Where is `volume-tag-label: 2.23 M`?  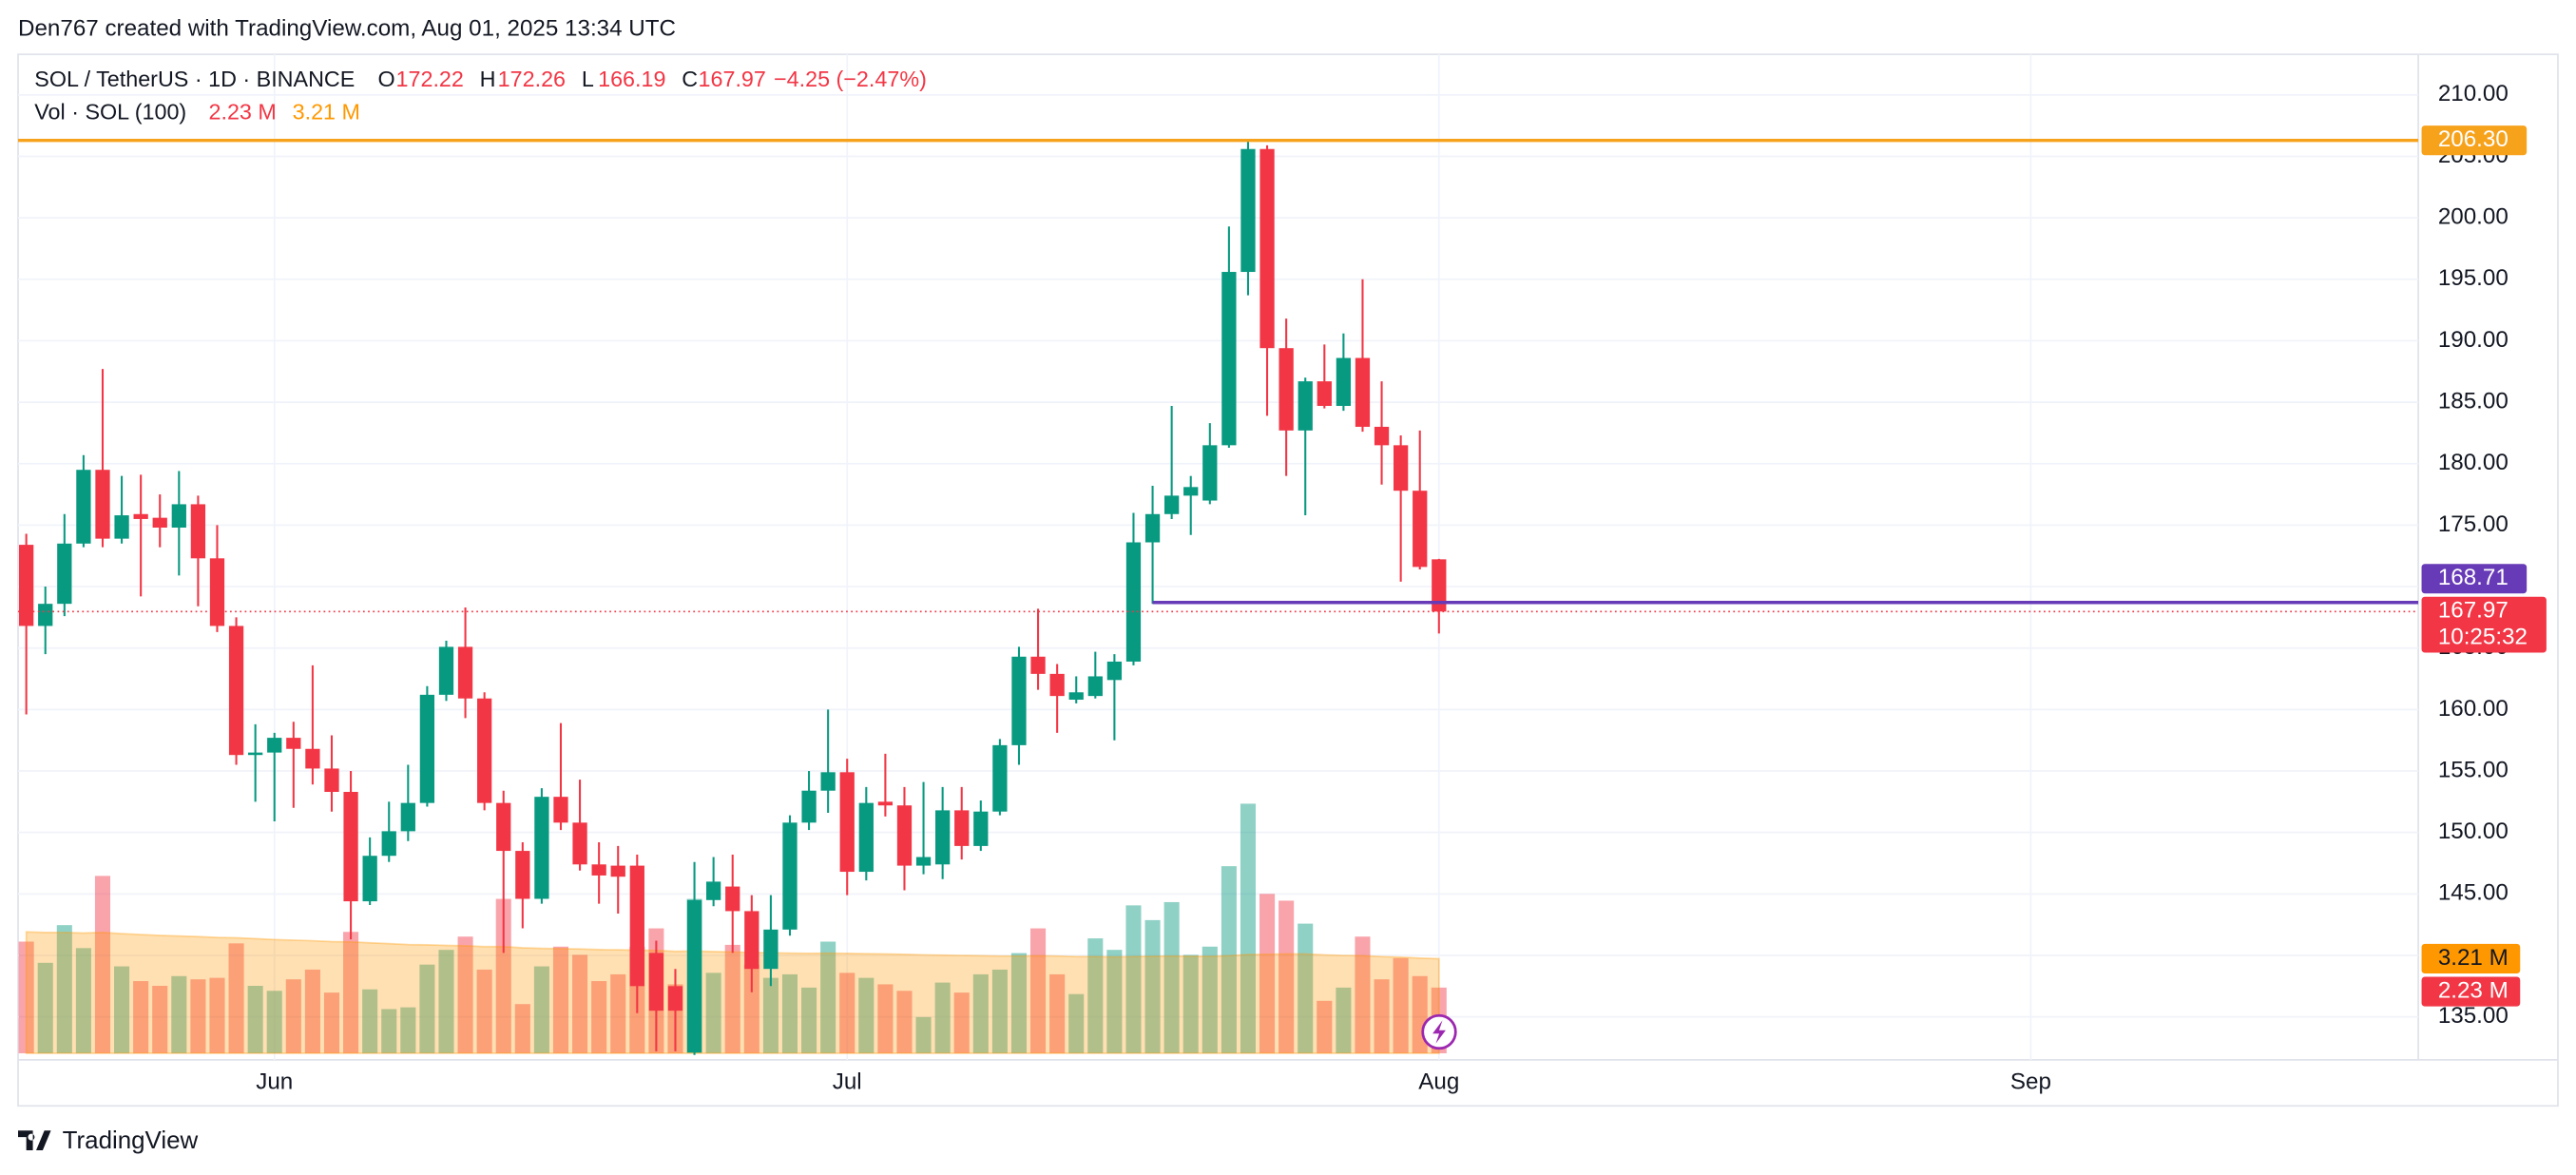 volume-tag-label: 2.23 M is located at coordinates (2473, 990).